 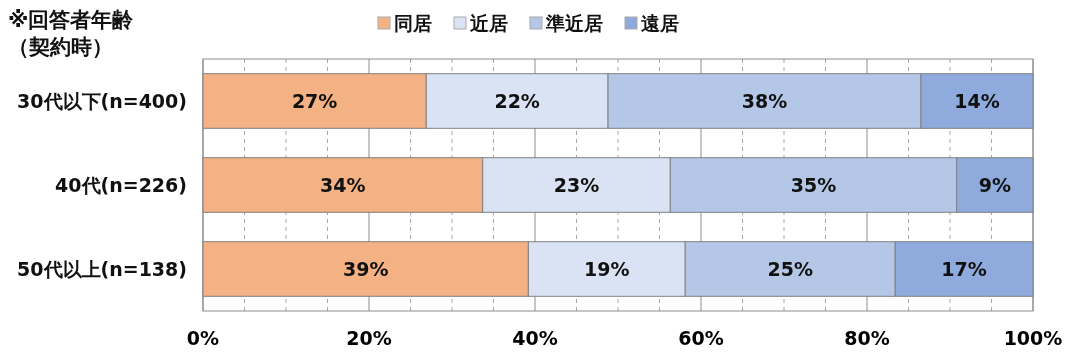 I want to click on data-label: 19%, so click(x=607, y=269).